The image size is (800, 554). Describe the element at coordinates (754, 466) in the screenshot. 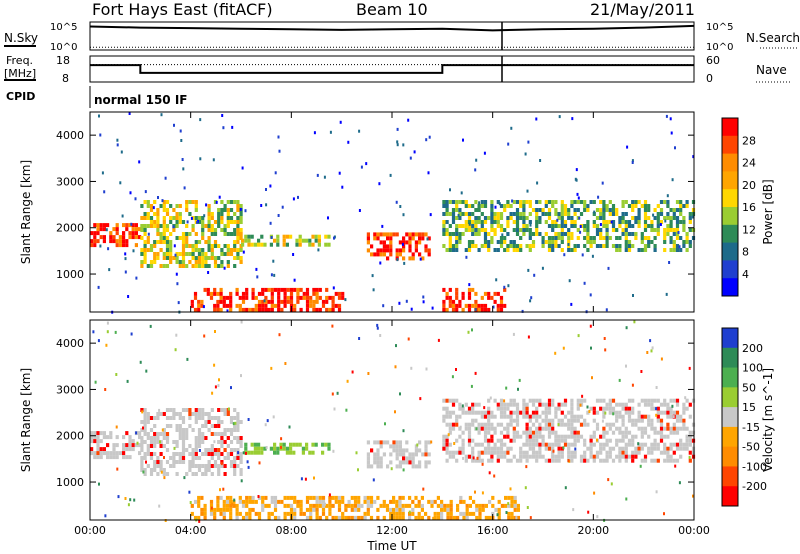

I see `colorbar-tick-label: -100` at that location.